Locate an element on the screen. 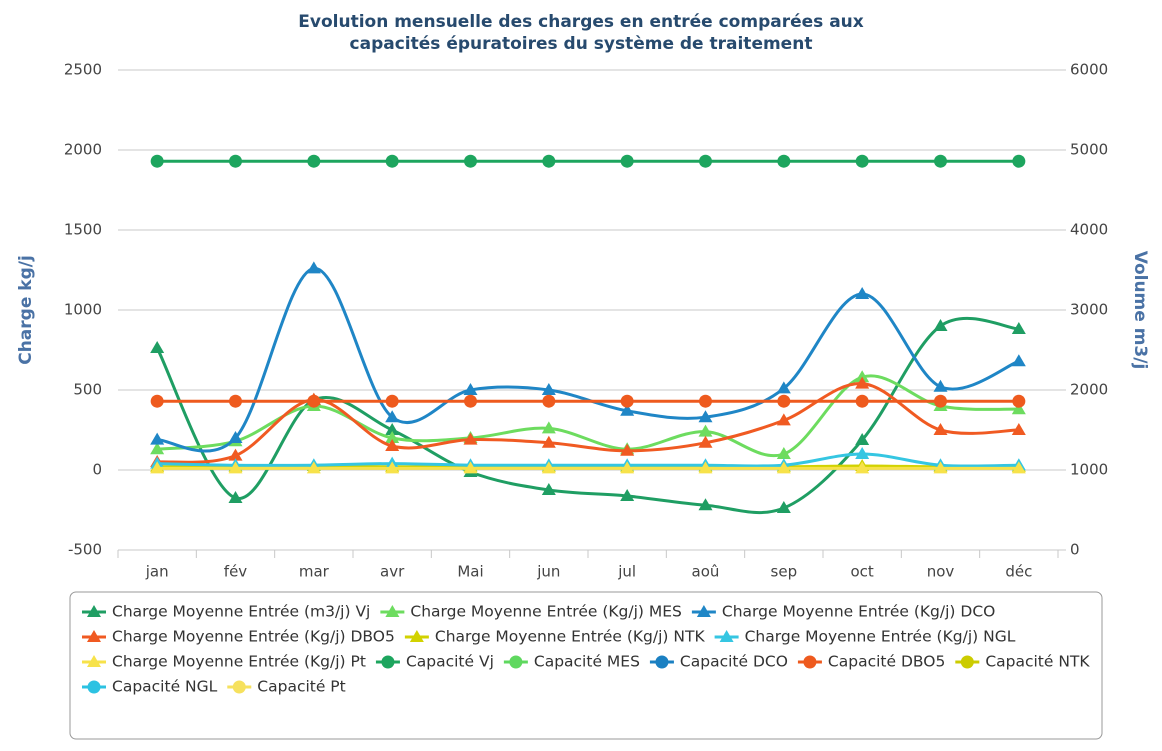 This screenshot has height=751, width=1162. legend-label: Capacité MES is located at coordinates (587, 662).